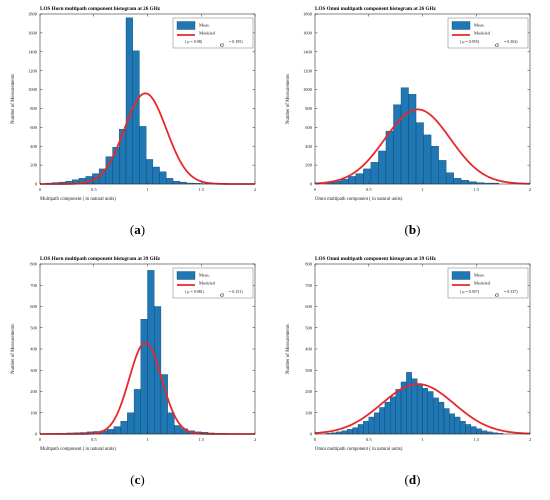 The image size is (550, 500). Describe the element at coordinates (511, 291) in the screenshot. I see `legend-sigma-text: = 0.337)` at that location.